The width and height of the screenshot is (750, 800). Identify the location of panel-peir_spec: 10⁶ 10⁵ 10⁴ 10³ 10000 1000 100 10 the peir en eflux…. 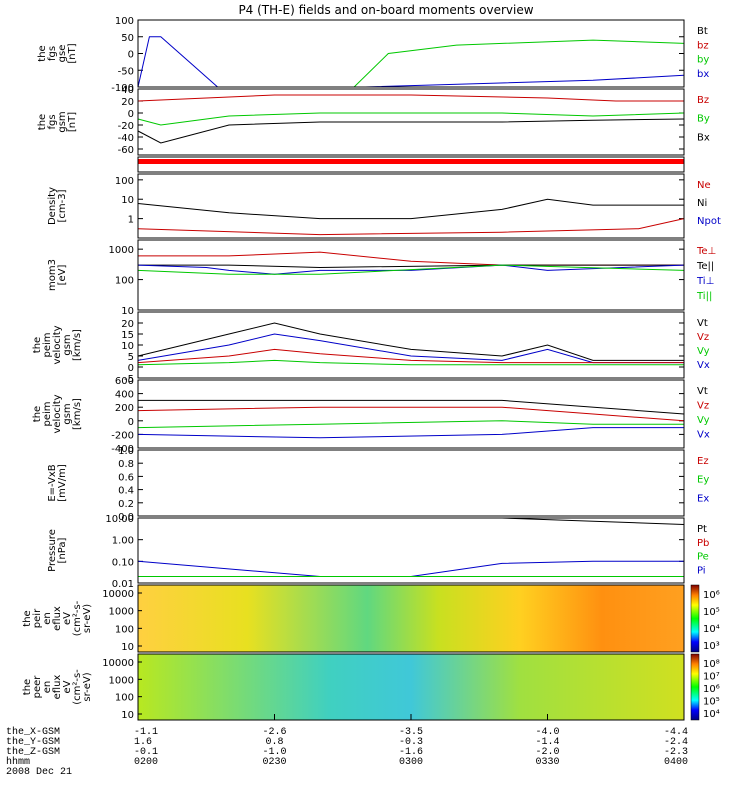
(371, 618).